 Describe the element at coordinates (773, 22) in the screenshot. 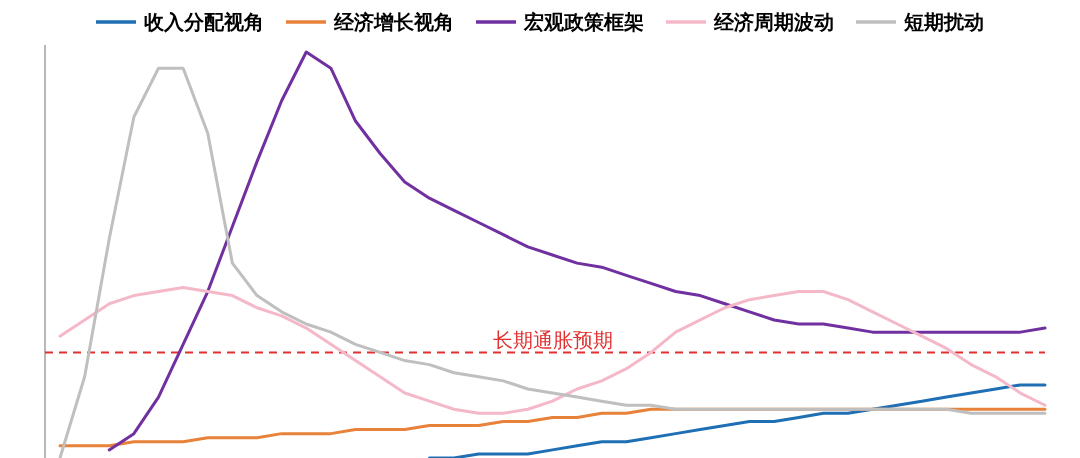

I see `legend-label: 经济周期波动` at that location.